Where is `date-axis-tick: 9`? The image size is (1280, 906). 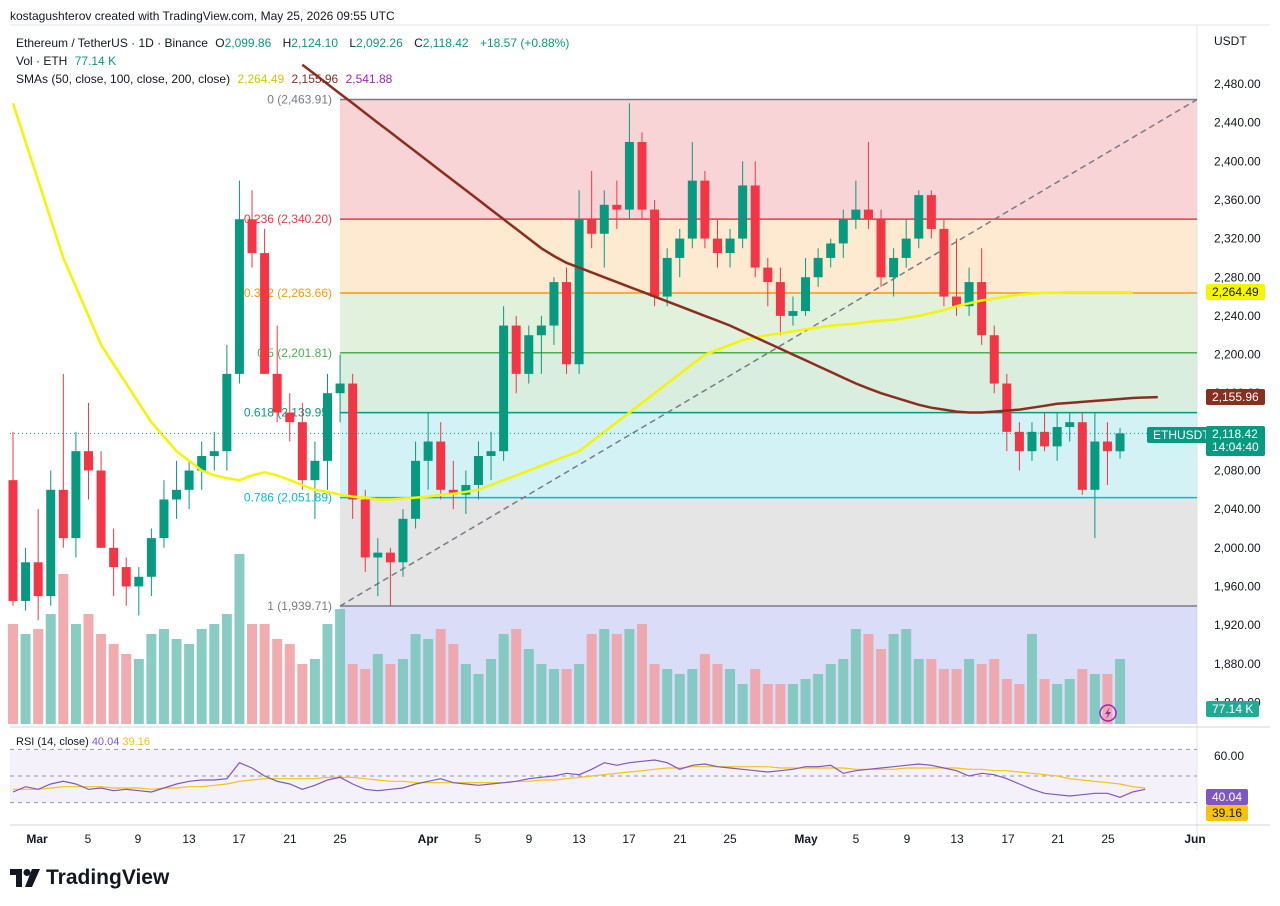
date-axis-tick: 9 is located at coordinates (907, 839).